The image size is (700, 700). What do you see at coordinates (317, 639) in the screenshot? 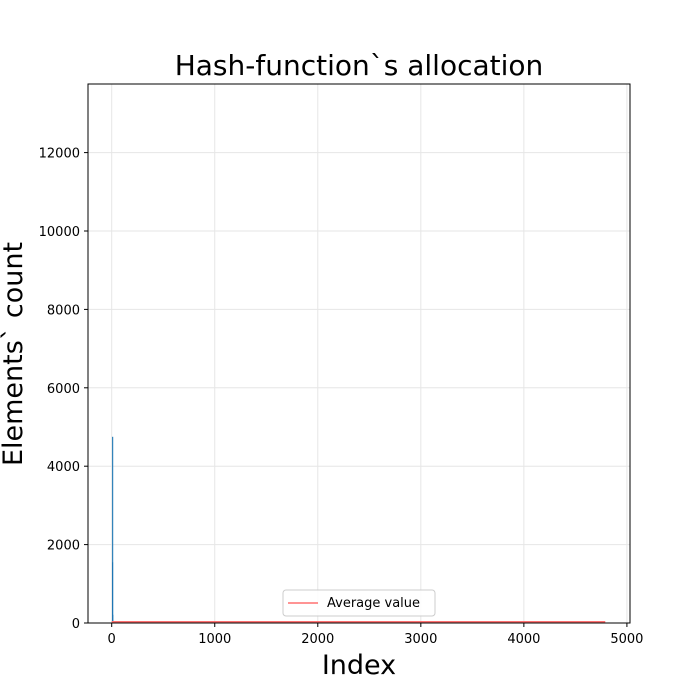
I see `x-tick-label: 2000` at bounding box center [317, 639].